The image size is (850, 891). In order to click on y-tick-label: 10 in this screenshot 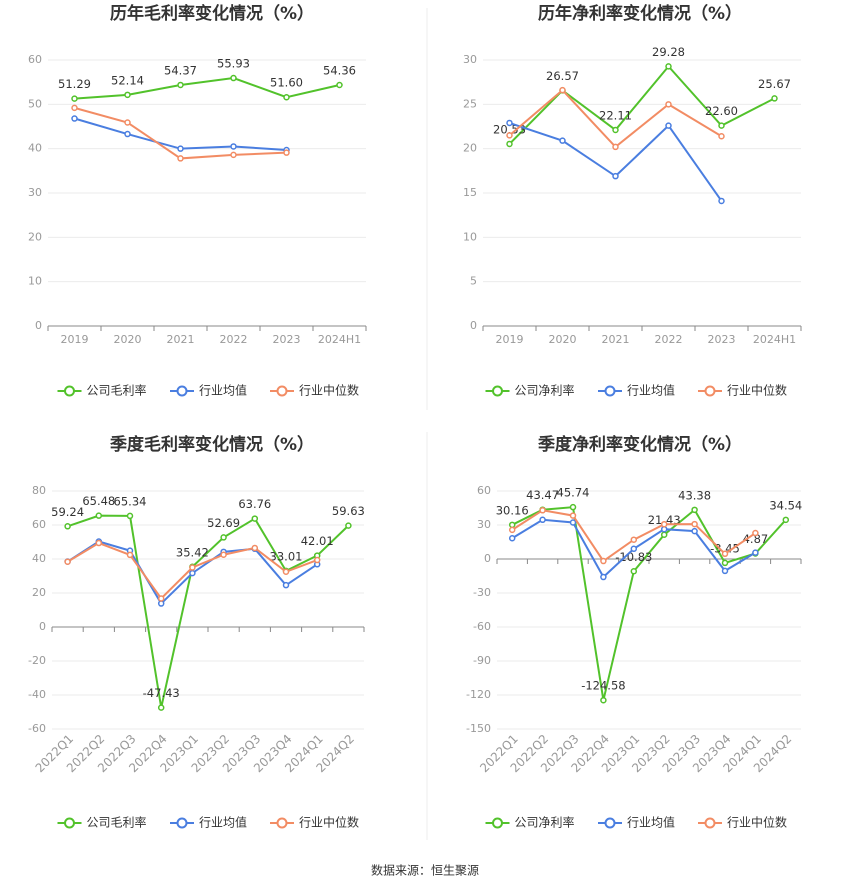, I will do `click(35, 281)`.